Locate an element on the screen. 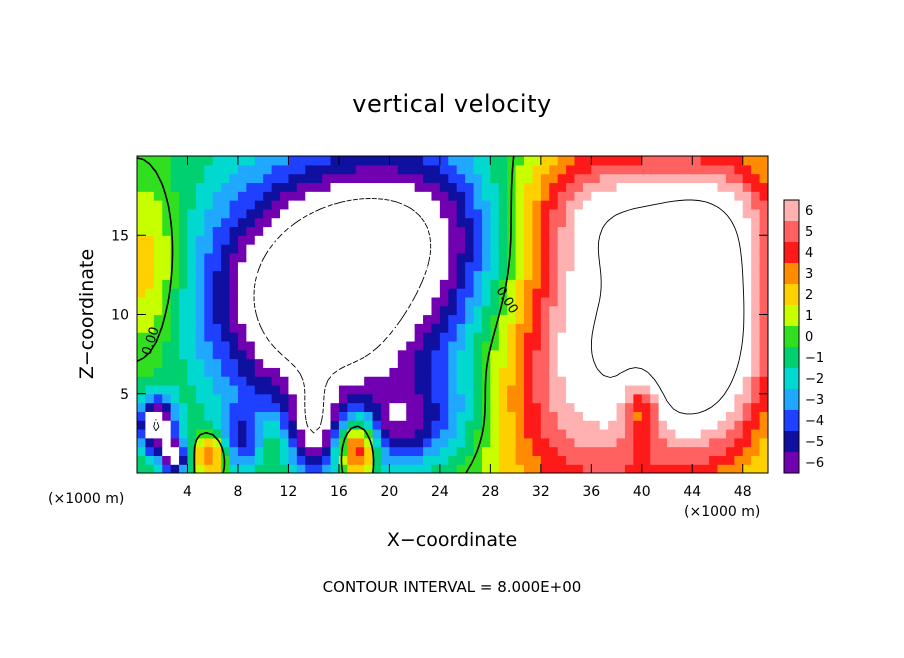 This screenshot has width=904, height=658. x-tick-label: 8 is located at coordinates (237, 492).